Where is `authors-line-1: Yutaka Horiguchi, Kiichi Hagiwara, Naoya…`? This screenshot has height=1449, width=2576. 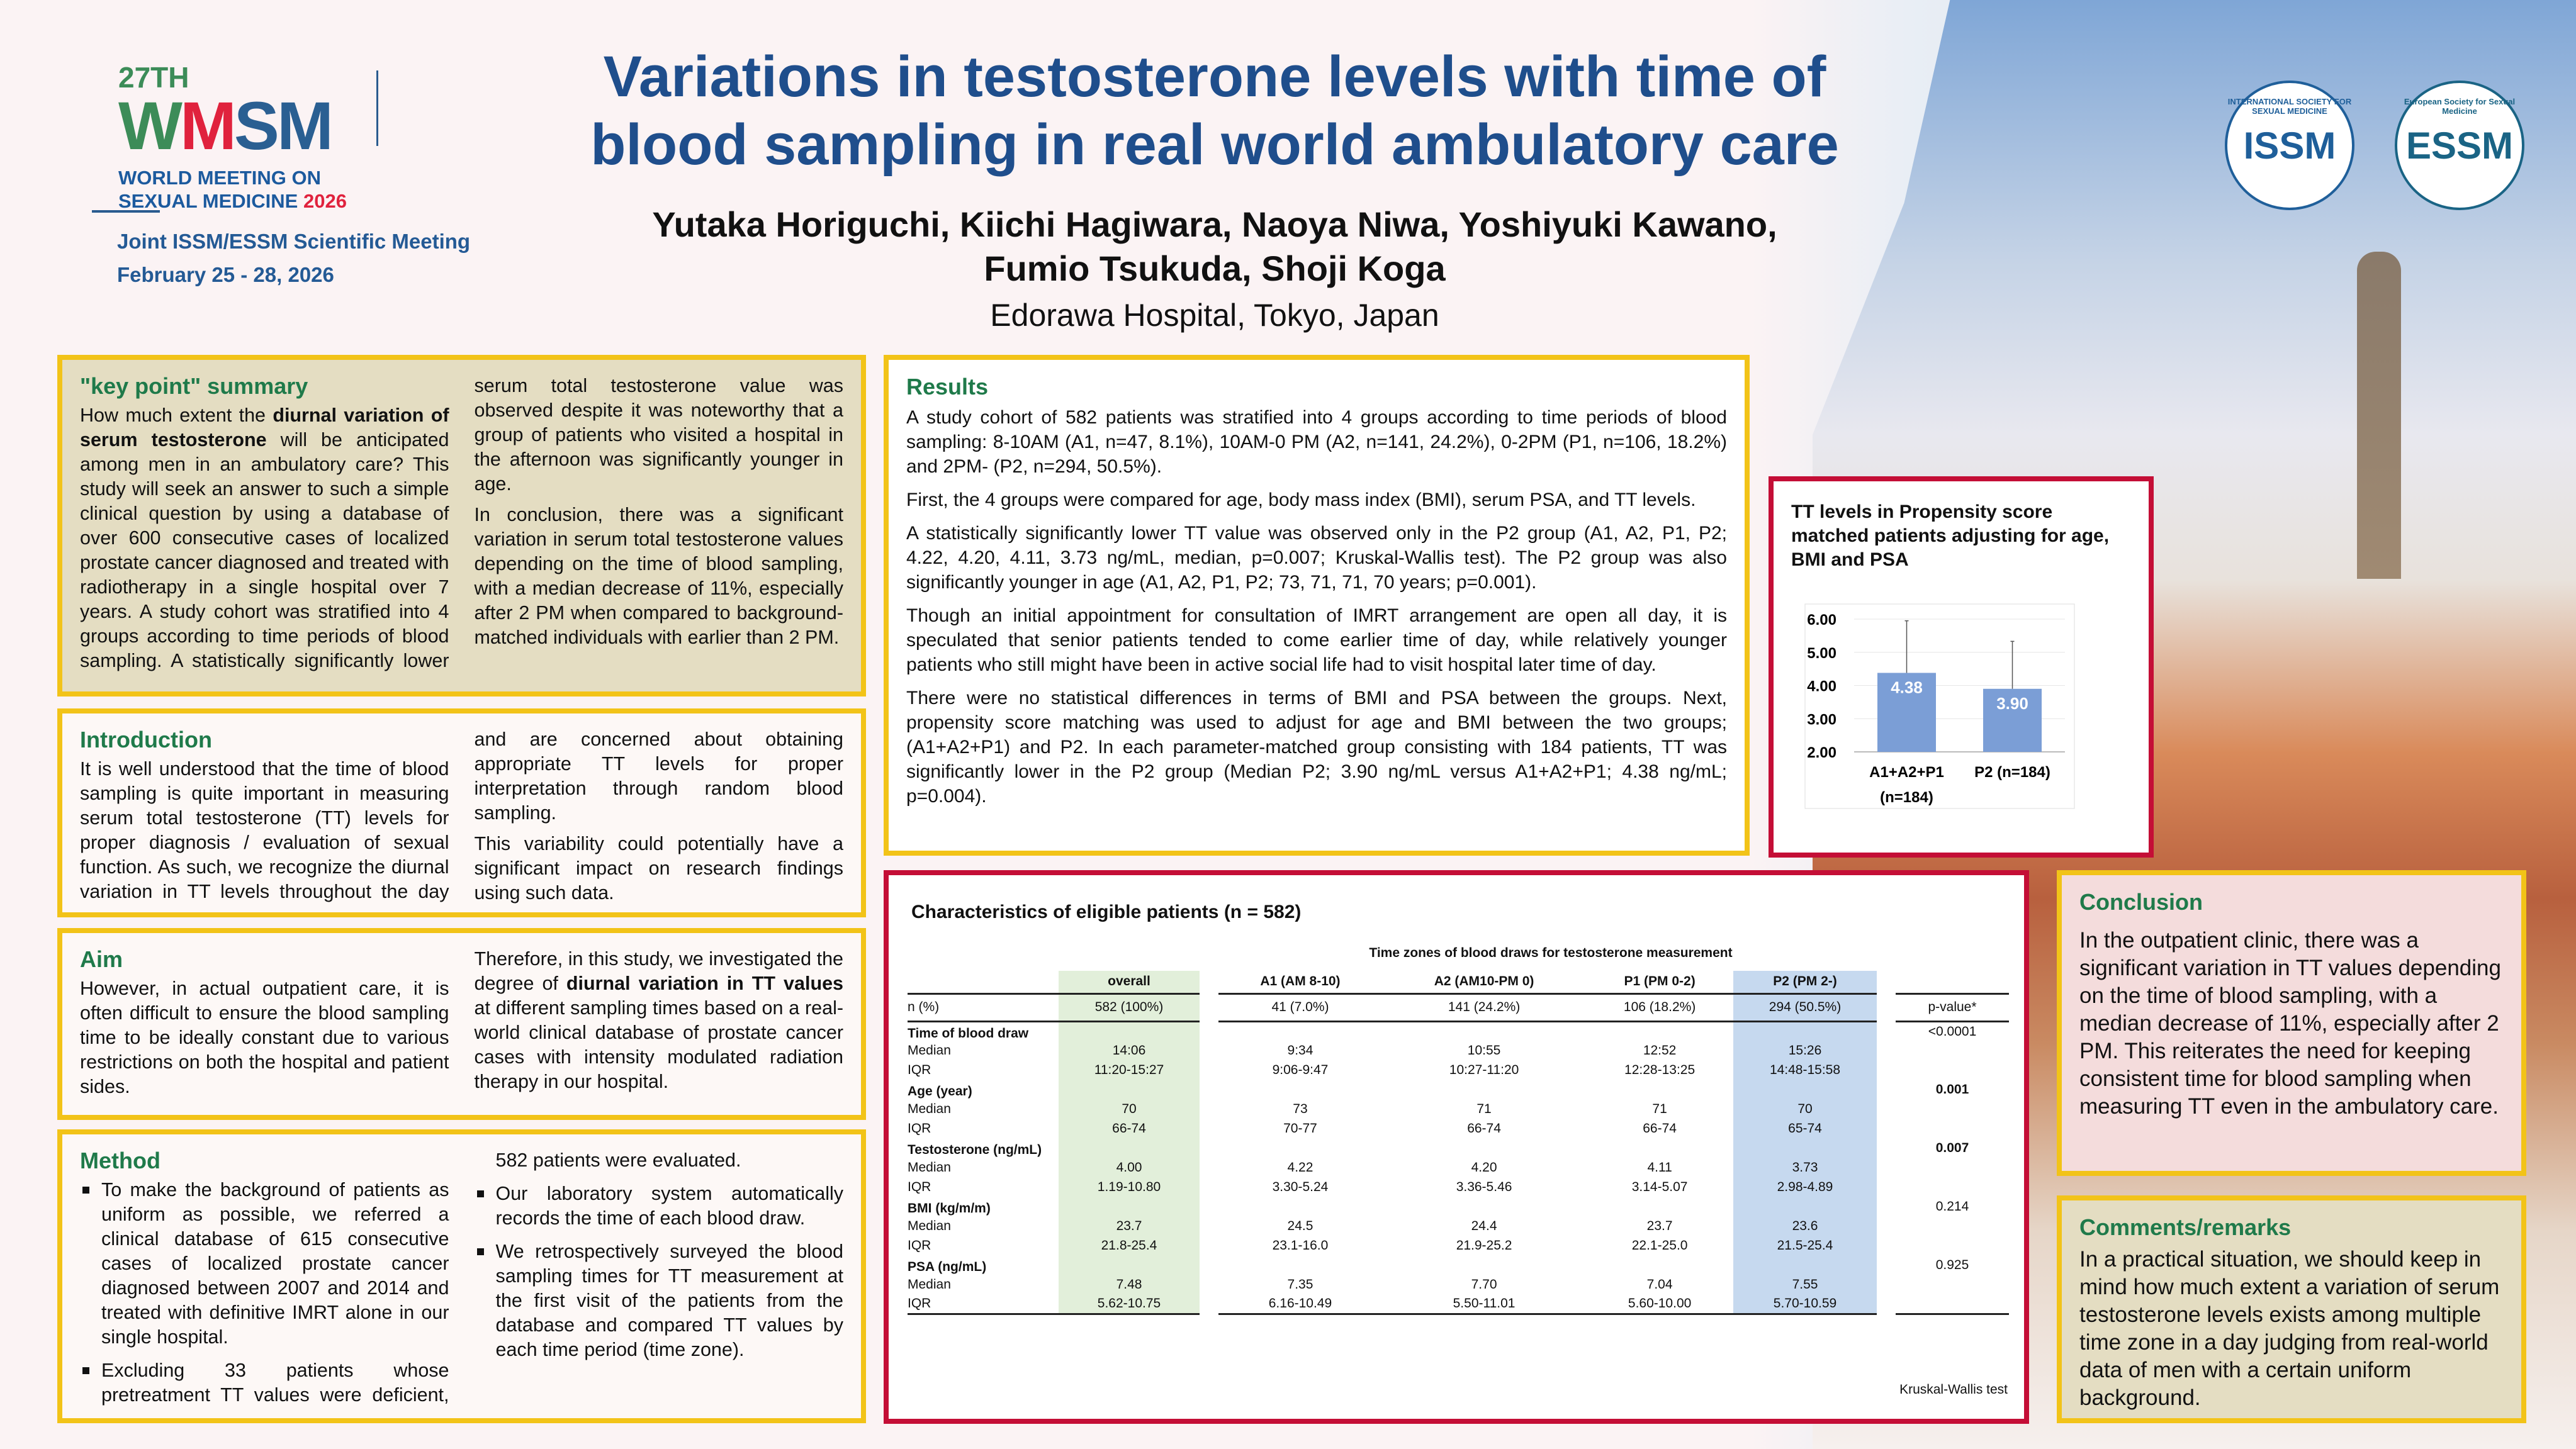
authors-line-1: Yutaka Horiguchi, Kiichi Hagiwara, Naoya… is located at coordinates (1214, 224).